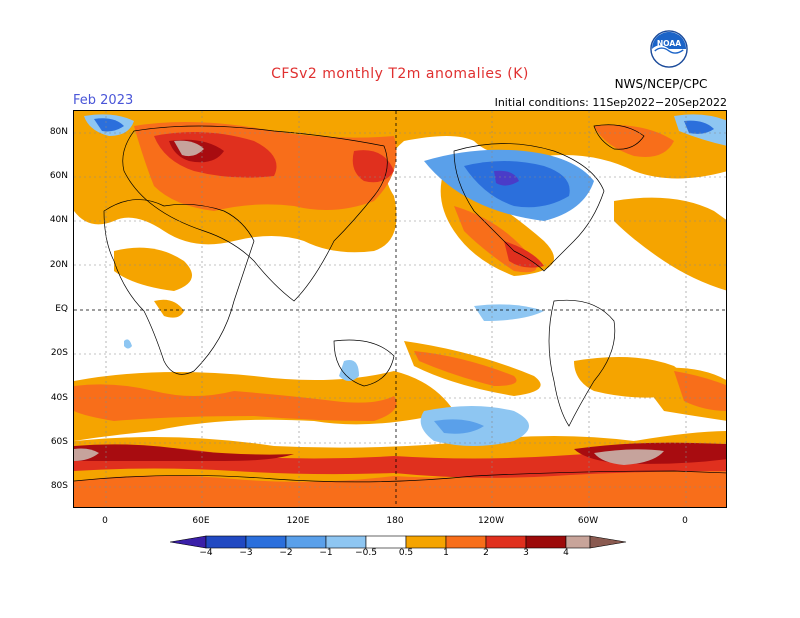  I want to click on lon-label-60e: 60E, so click(201, 521).